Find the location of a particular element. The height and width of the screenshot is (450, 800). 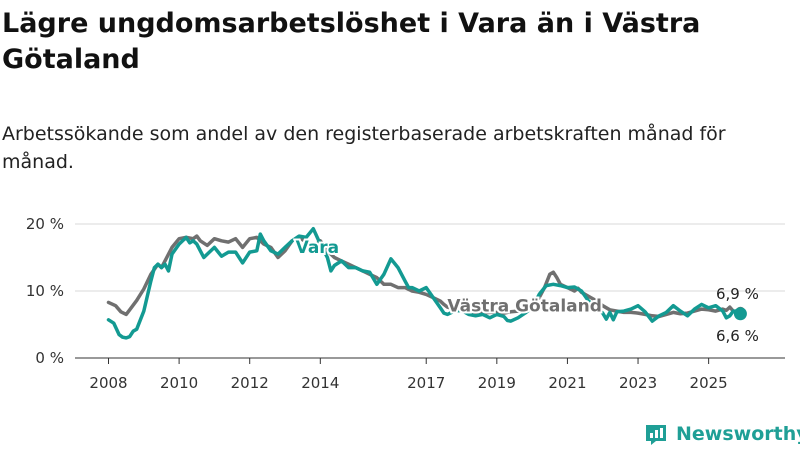

x-tick-label: 2008 is located at coordinates (108, 383).